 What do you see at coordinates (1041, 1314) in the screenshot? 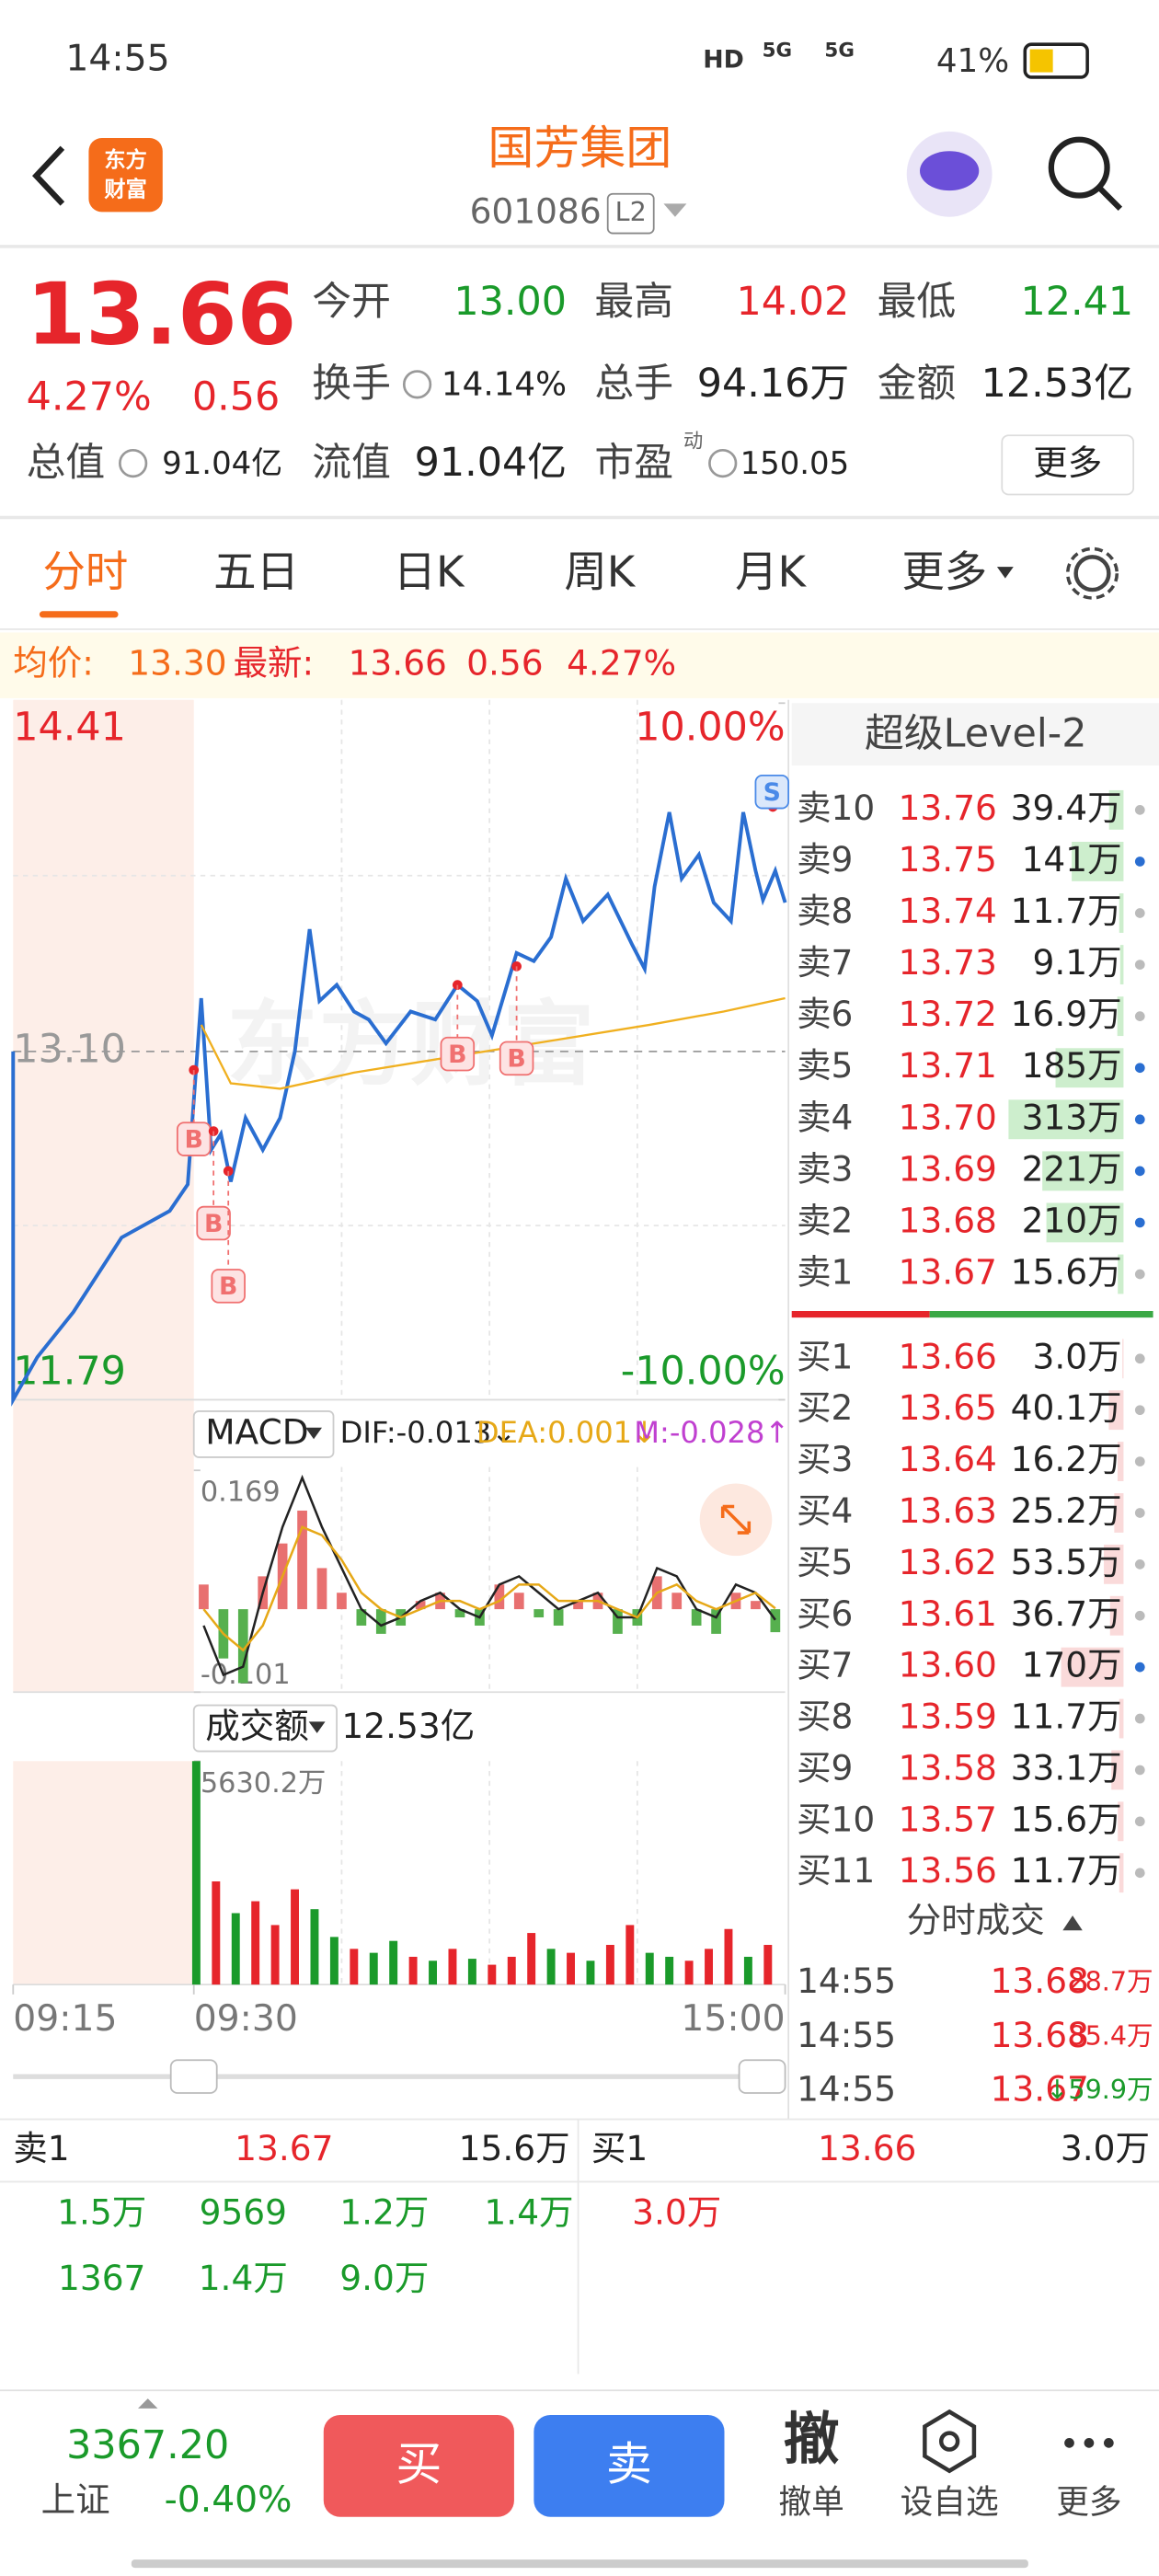
I see `book-split-buy` at bounding box center [1041, 1314].